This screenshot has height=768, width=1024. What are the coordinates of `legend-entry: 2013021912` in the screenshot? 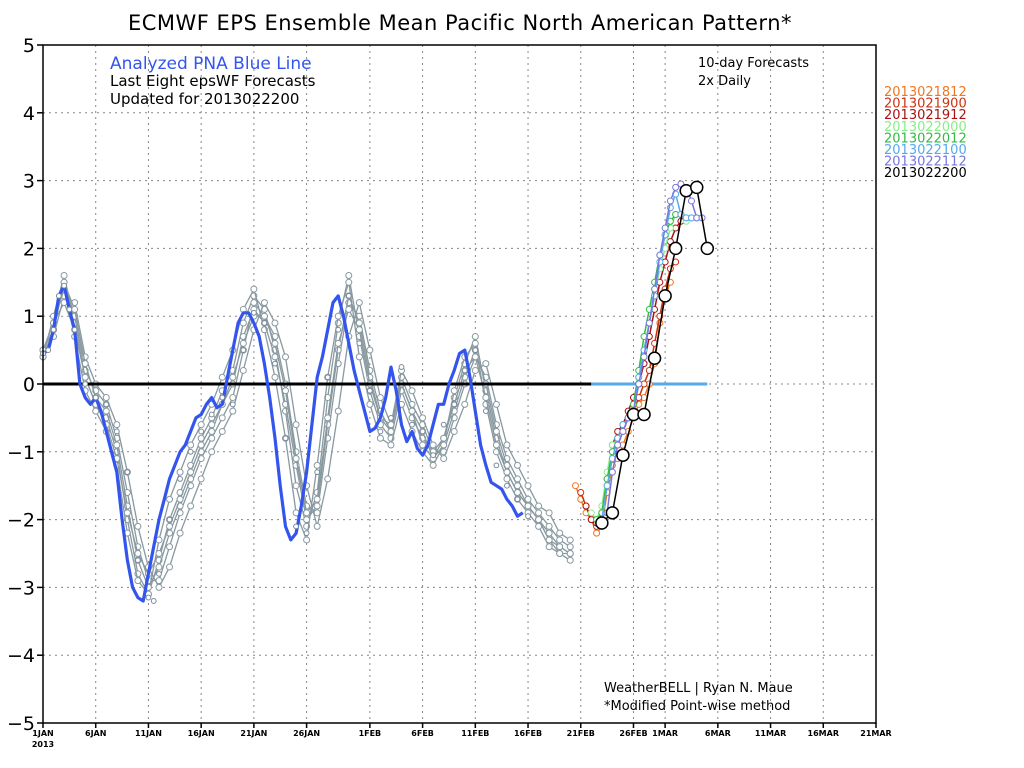 It's located at (925, 115).